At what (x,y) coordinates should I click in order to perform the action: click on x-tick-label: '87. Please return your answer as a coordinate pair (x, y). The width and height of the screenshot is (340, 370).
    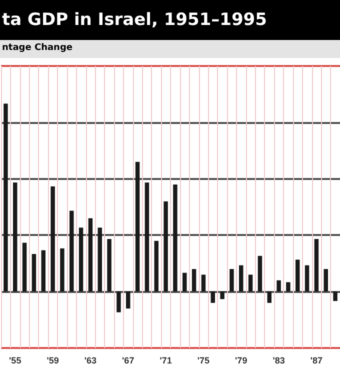
    Looking at the image, I should click on (316, 361).